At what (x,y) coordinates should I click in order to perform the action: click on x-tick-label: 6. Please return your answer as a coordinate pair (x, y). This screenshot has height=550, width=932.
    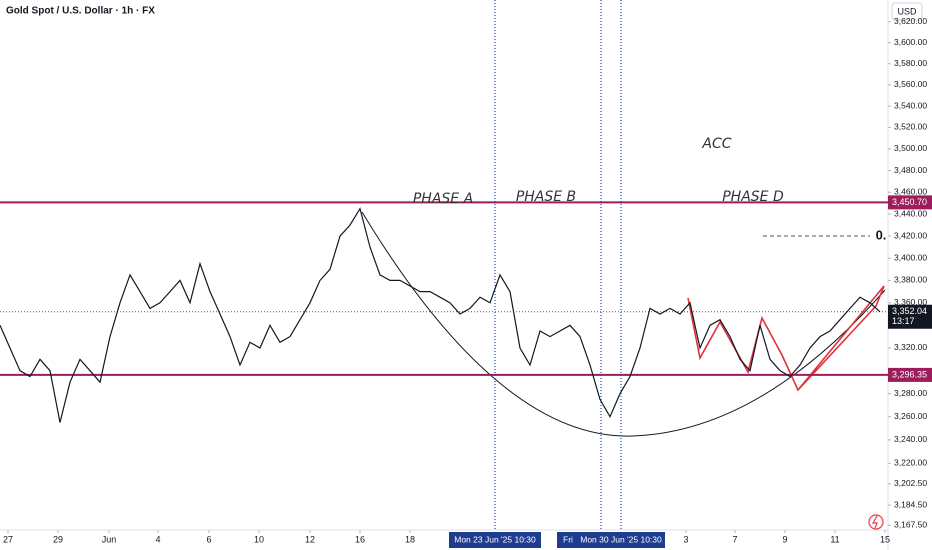
    Looking at the image, I should click on (208, 539).